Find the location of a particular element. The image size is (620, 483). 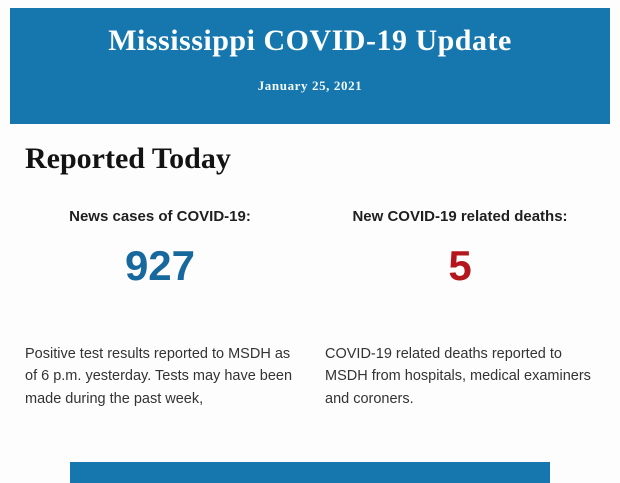

new-cases-value: 927 is located at coordinates (160, 265).